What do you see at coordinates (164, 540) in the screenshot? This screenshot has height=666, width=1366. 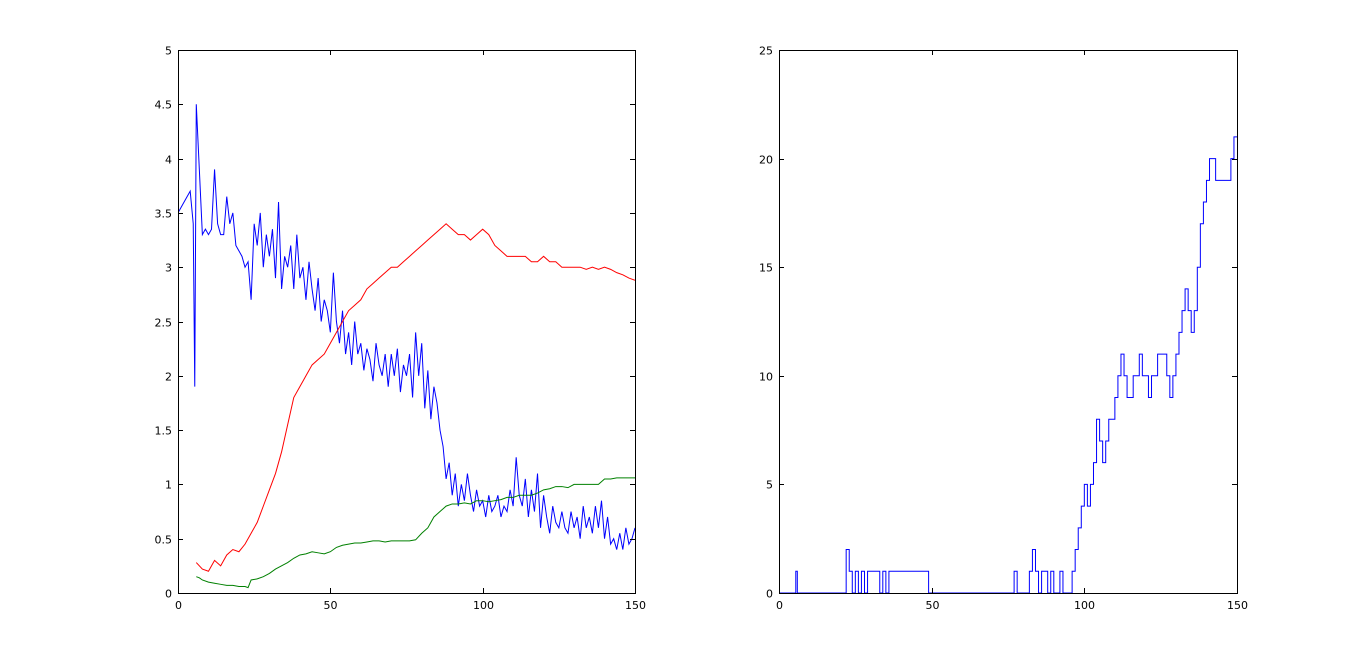 I see `y-tick-label: 0.5` at bounding box center [164, 540].